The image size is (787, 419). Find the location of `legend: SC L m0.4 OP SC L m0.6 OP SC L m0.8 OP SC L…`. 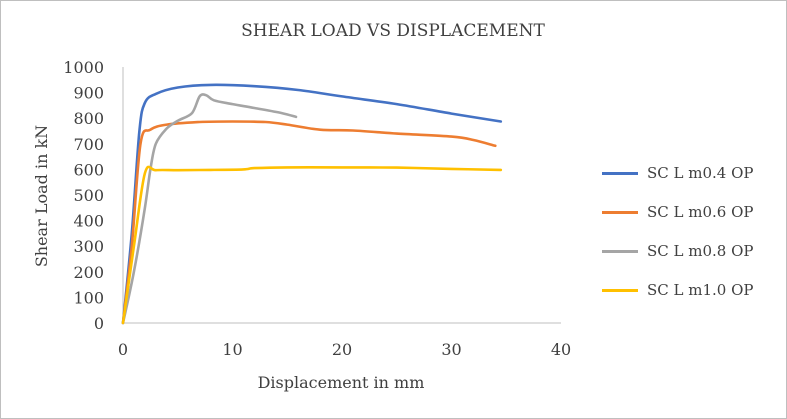

legend: SC L m0.4 OP SC L m0.6 OP SC L m0.8 OP SC L… is located at coordinates (692, 238).